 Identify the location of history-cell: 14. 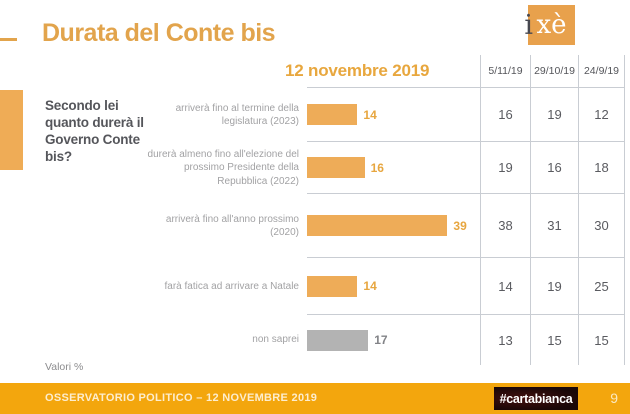
(505, 286).